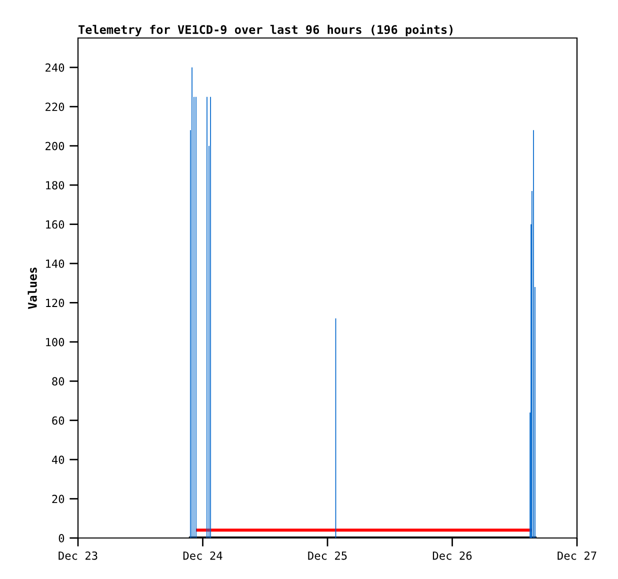 The image size is (618, 579). I want to click on x-tick-label: Dec 24, so click(202, 555).